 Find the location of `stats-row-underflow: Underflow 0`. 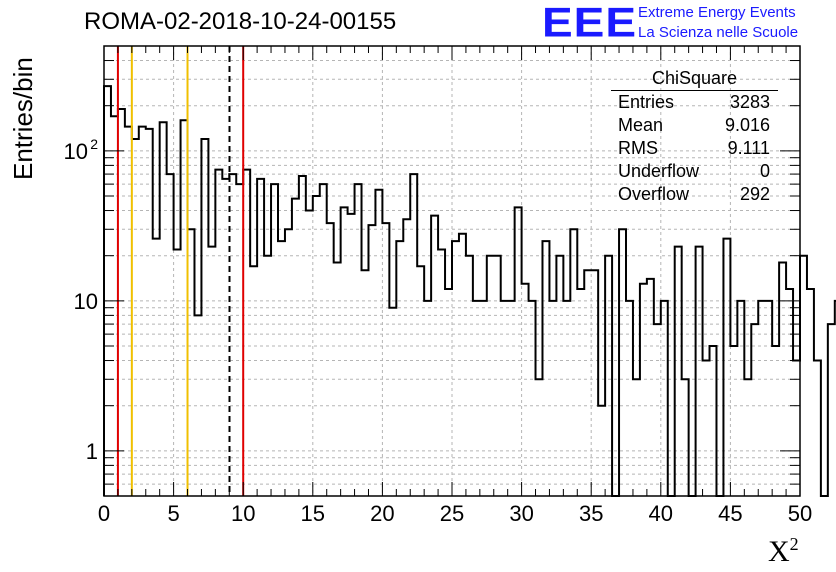

stats-row-underflow: Underflow 0 is located at coordinates (694, 171).